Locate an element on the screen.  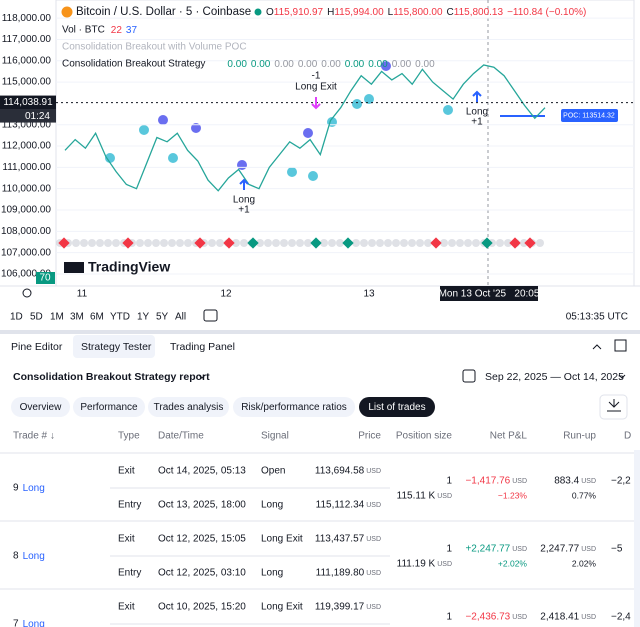
poc-box is located at coordinates (589, 115).